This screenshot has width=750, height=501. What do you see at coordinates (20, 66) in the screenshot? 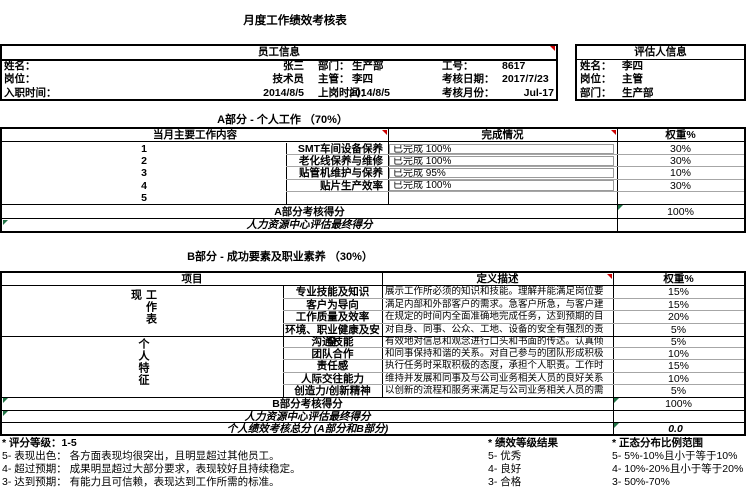
I see `name-label: 姓名：` at bounding box center [20, 66].